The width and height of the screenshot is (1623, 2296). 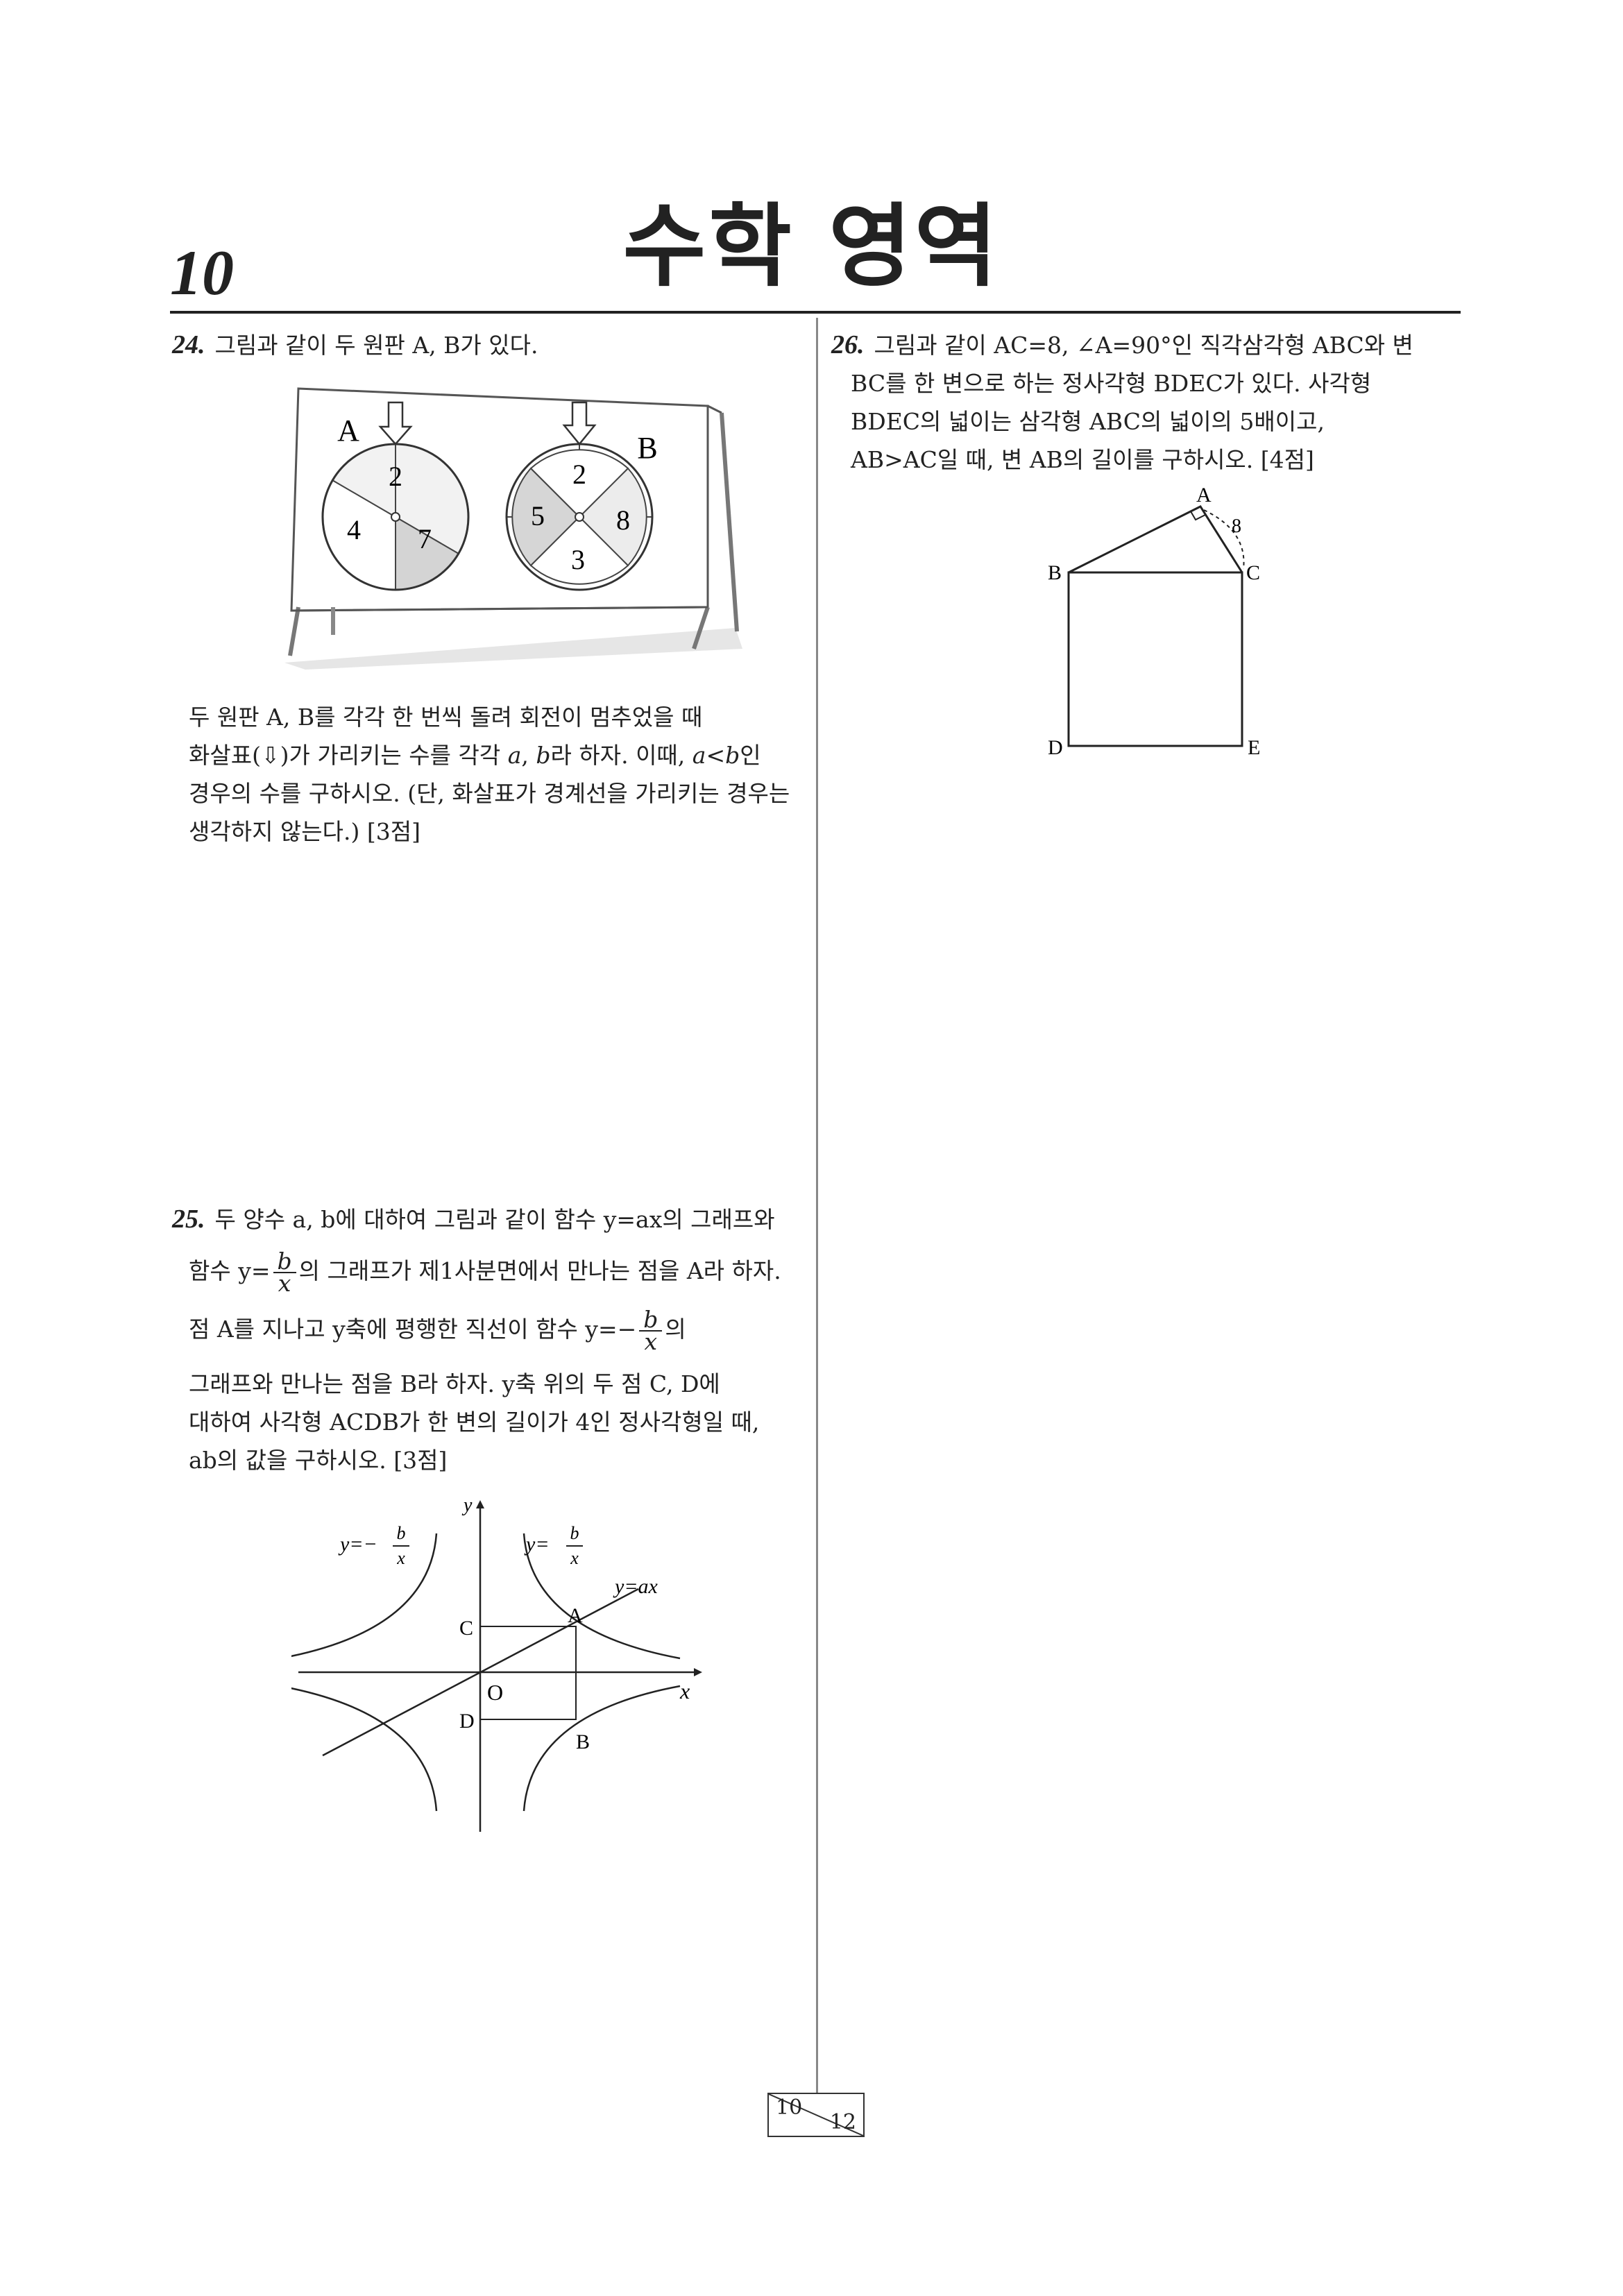 What do you see at coordinates (357, 1544) in the screenshot?
I see `label-neg-b-over-x: y=−` at bounding box center [357, 1544].